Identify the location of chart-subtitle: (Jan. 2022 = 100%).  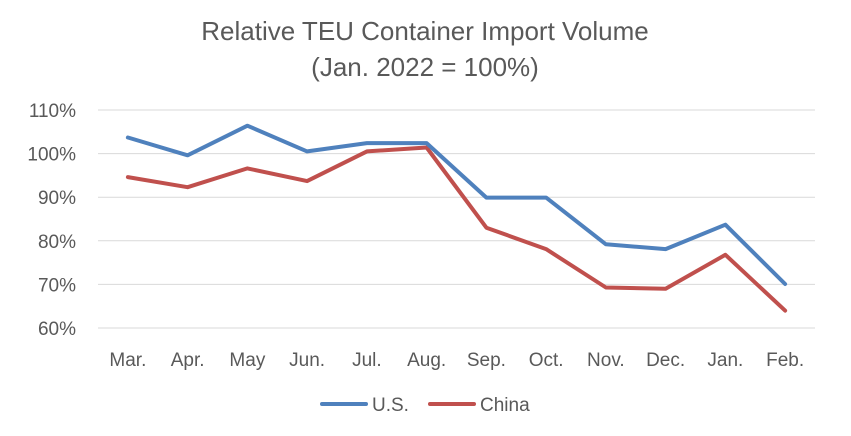
(425, 67).